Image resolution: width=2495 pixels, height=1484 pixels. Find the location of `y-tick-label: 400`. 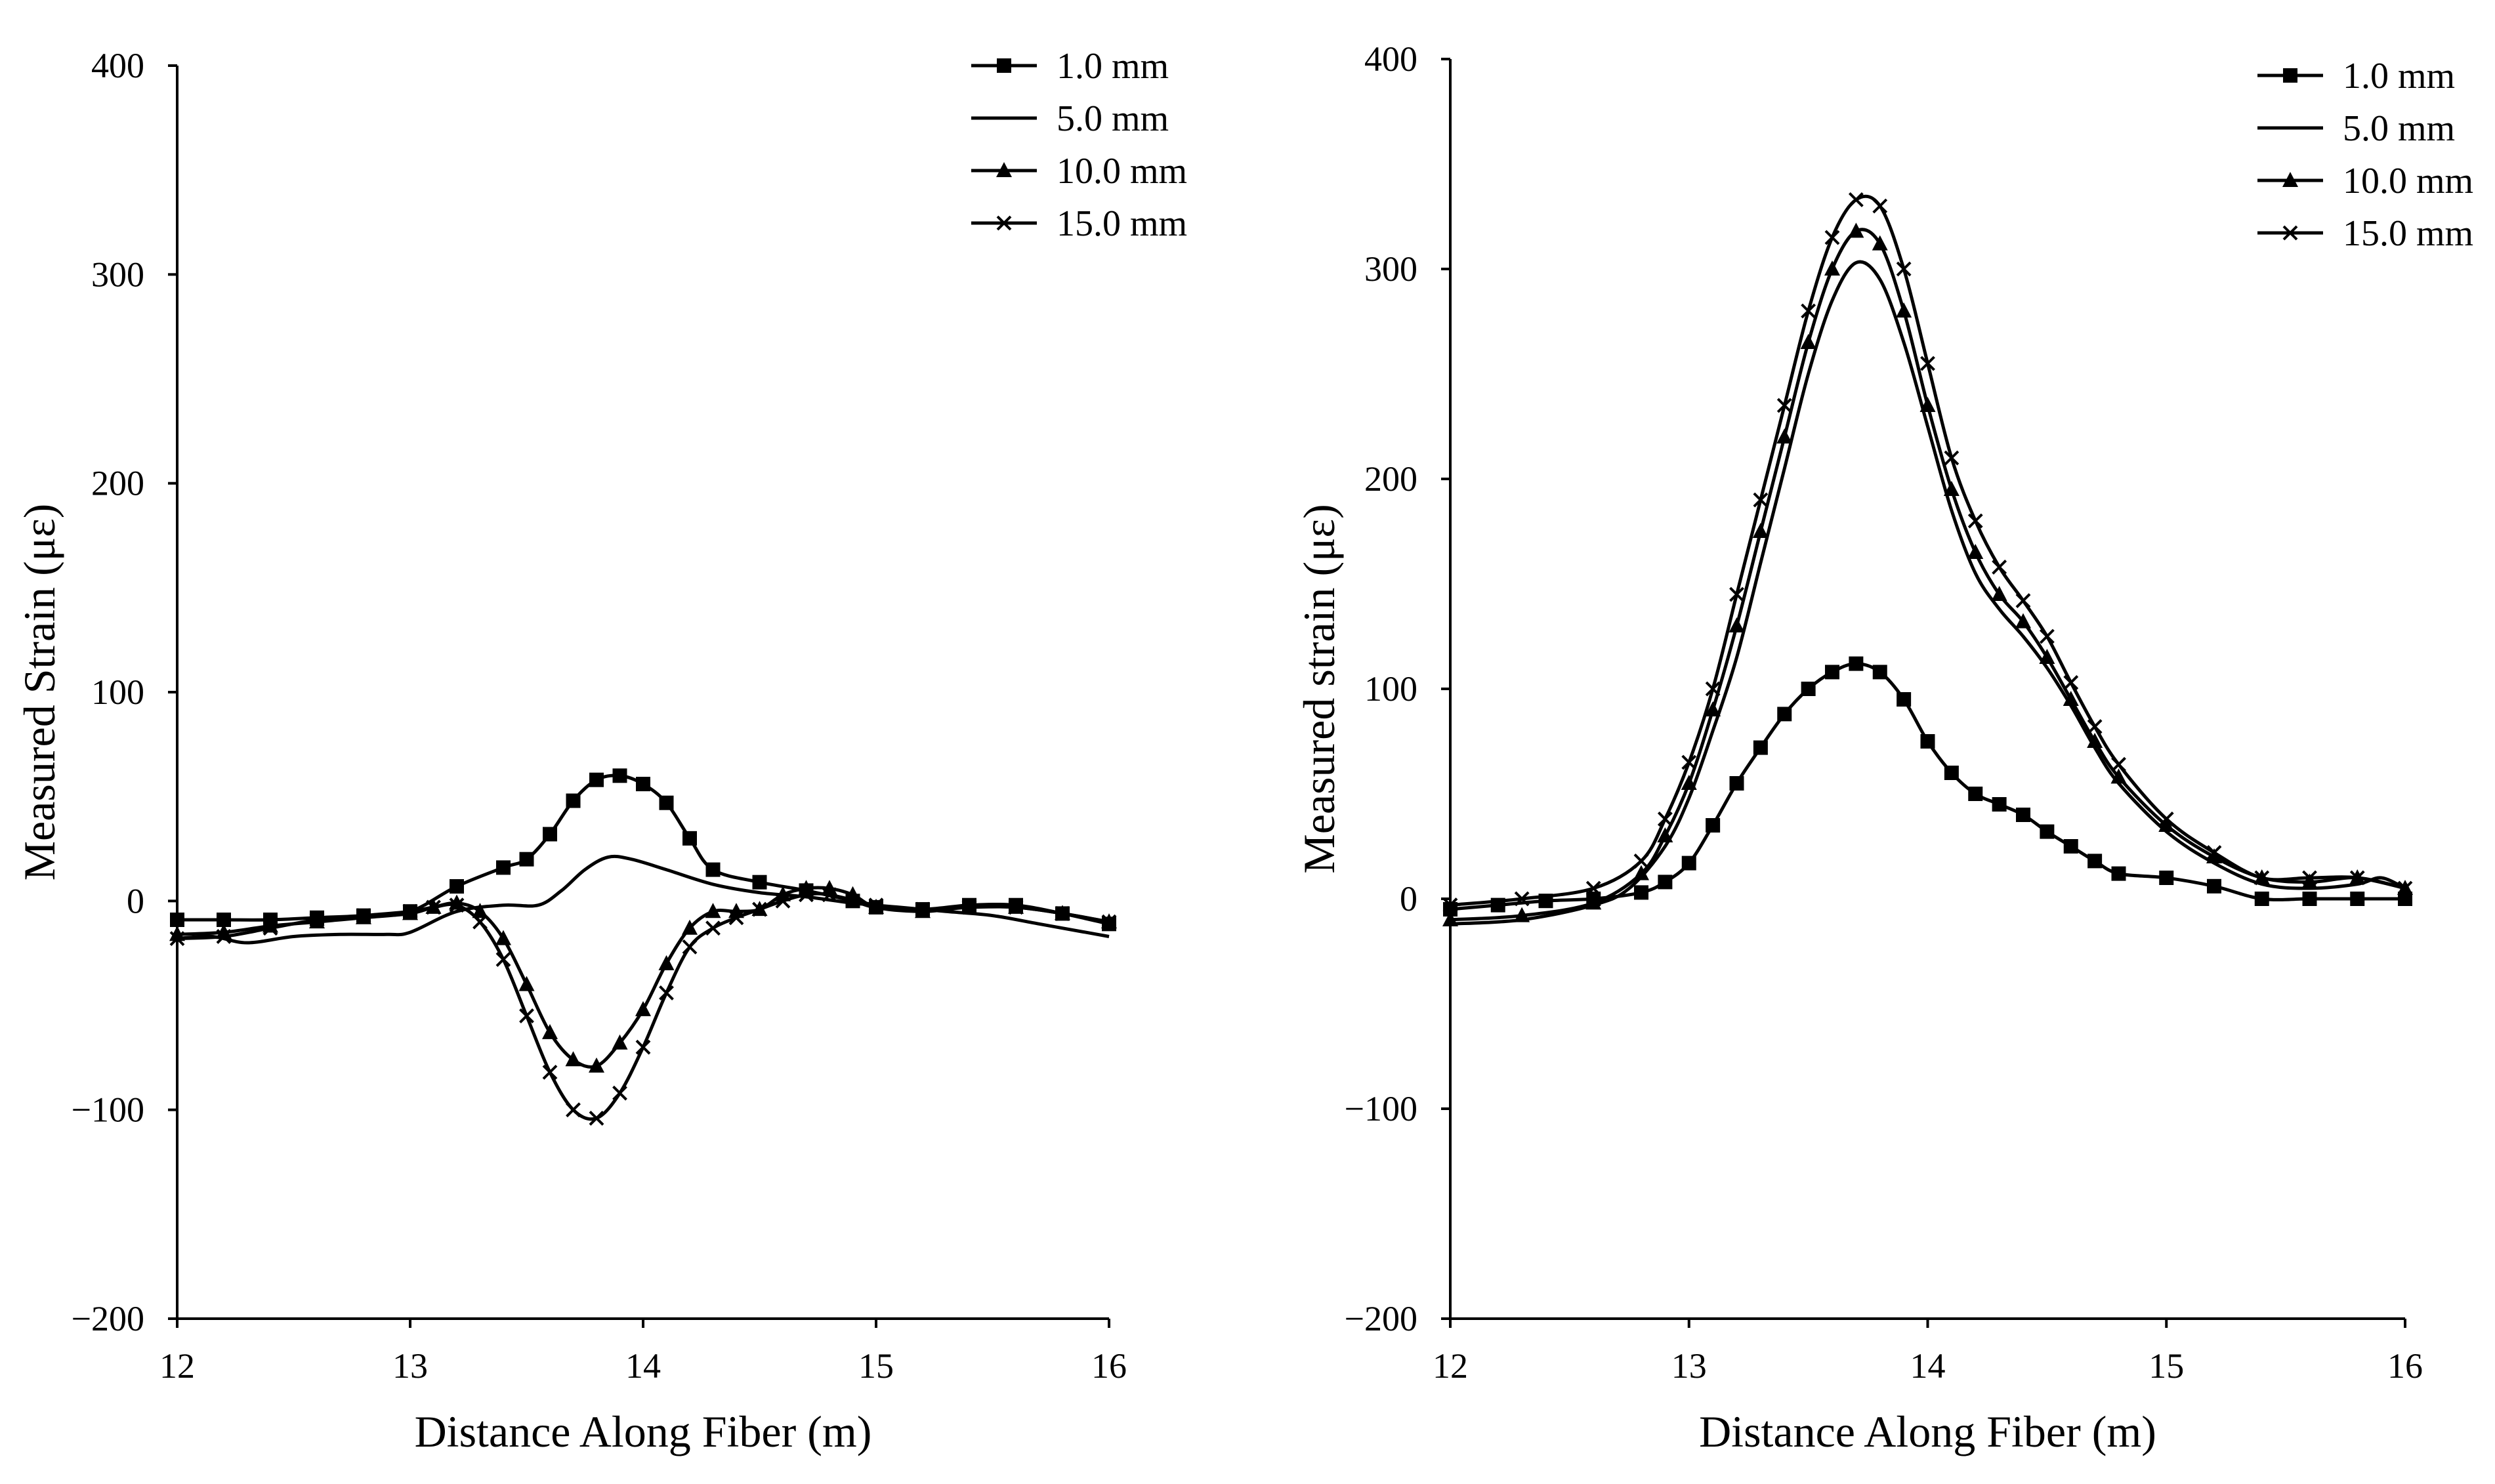

y-tick-label: 400 is located at coordinates (117, 65).